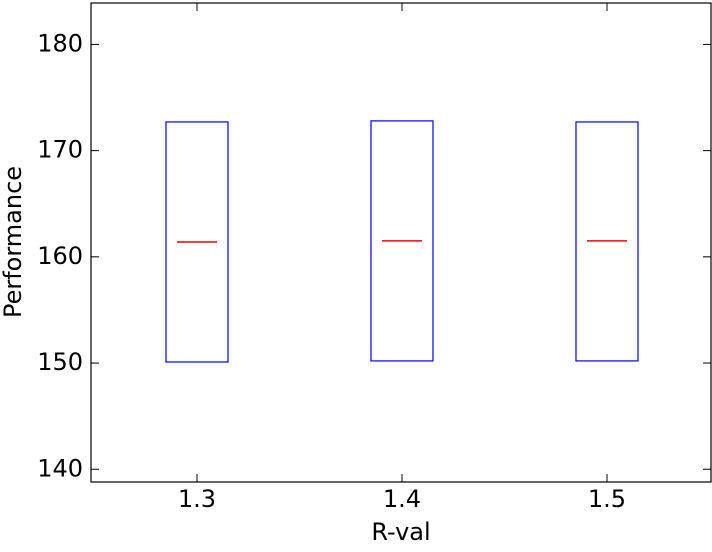 The width and height of the screenshot is (712, 552). I want to click on y-tick-label: 160, so click(60, 256).